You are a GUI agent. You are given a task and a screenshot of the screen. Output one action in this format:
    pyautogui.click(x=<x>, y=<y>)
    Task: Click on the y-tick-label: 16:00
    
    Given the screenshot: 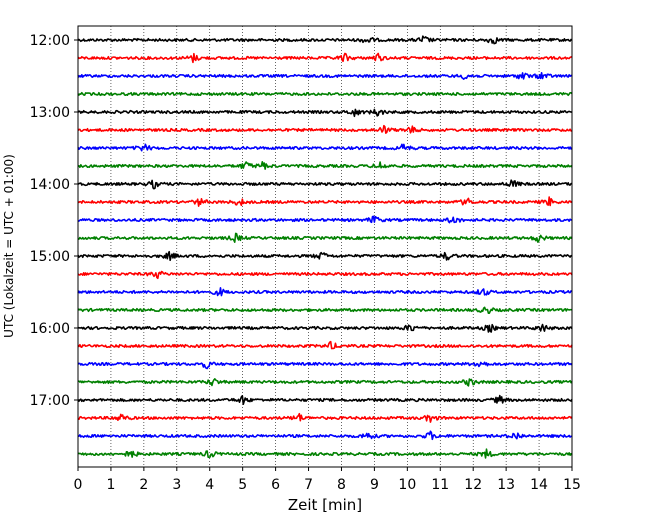 What is the action you would take?
    pyautogui.click(x=50, y=329)
    